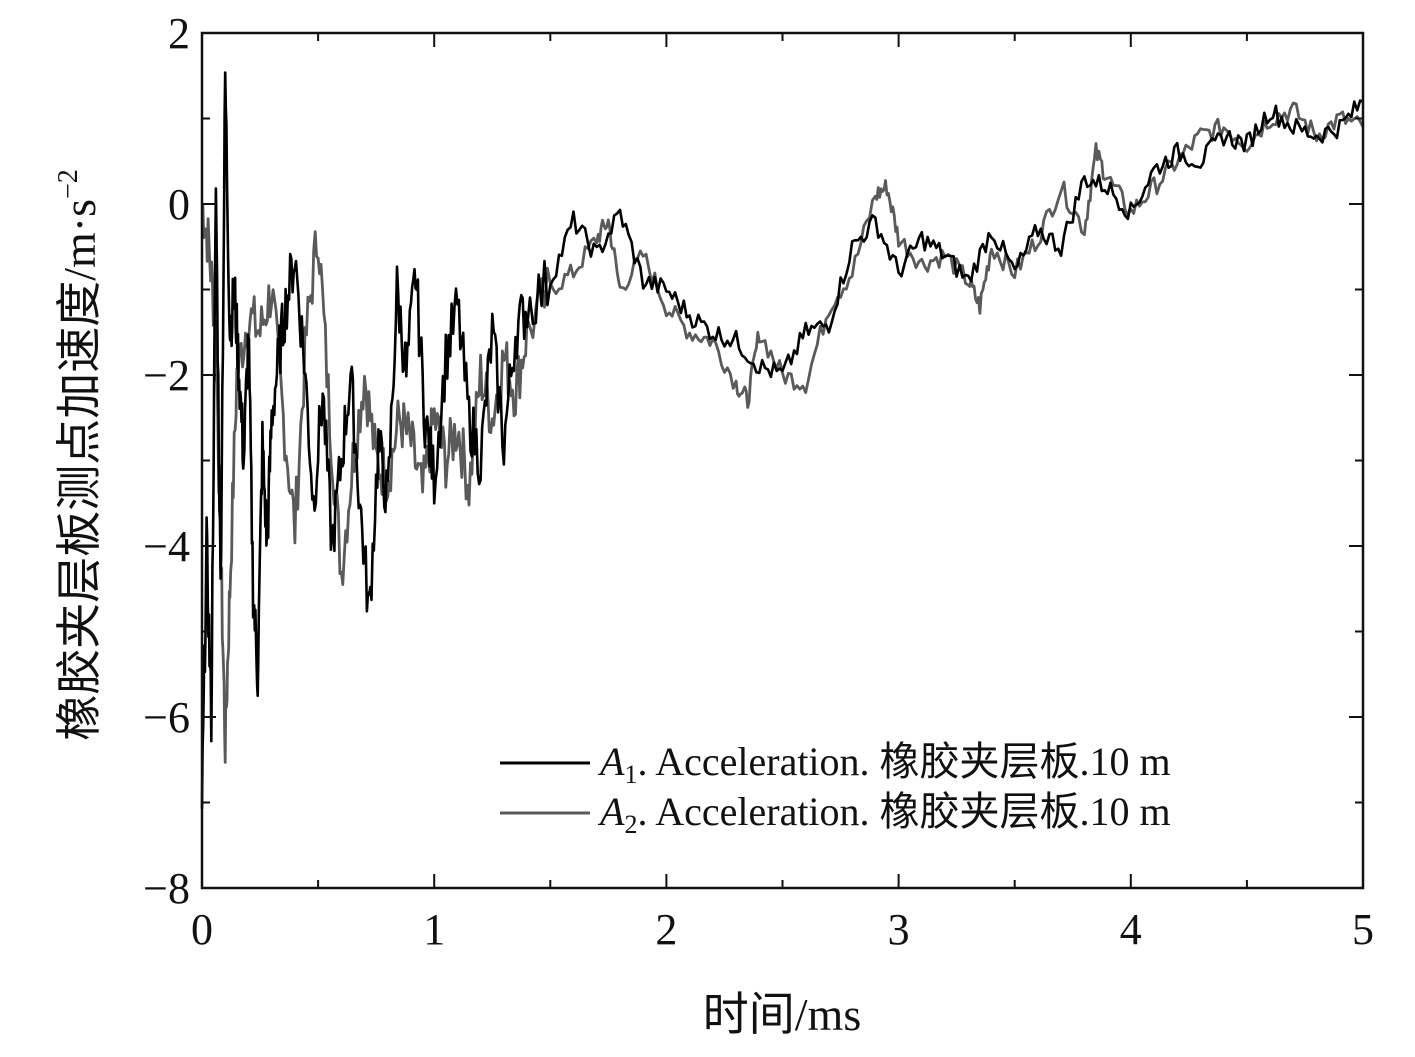 The height and width of the screenshot is (1057, 1415). I want to click on y-tick-label: −6, so click(166, 717).